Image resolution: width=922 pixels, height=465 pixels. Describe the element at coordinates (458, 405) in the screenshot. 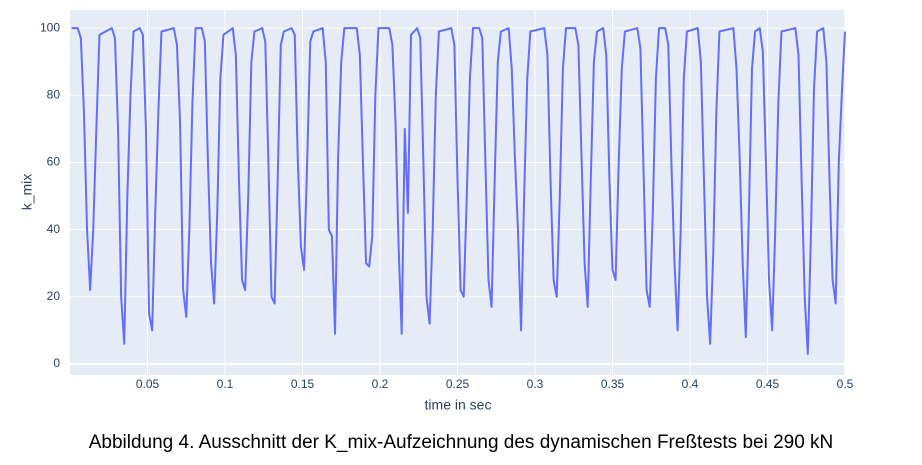

I see `x-axis-title: time in sec` at that location.